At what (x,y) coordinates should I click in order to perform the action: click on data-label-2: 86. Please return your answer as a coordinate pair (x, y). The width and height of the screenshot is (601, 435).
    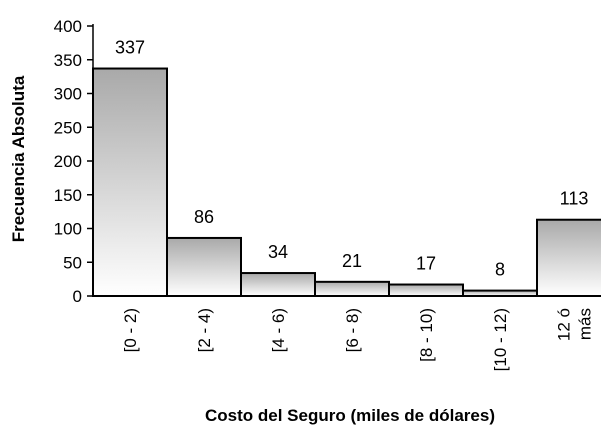
    Looking at the image, I should click on (204, 217).